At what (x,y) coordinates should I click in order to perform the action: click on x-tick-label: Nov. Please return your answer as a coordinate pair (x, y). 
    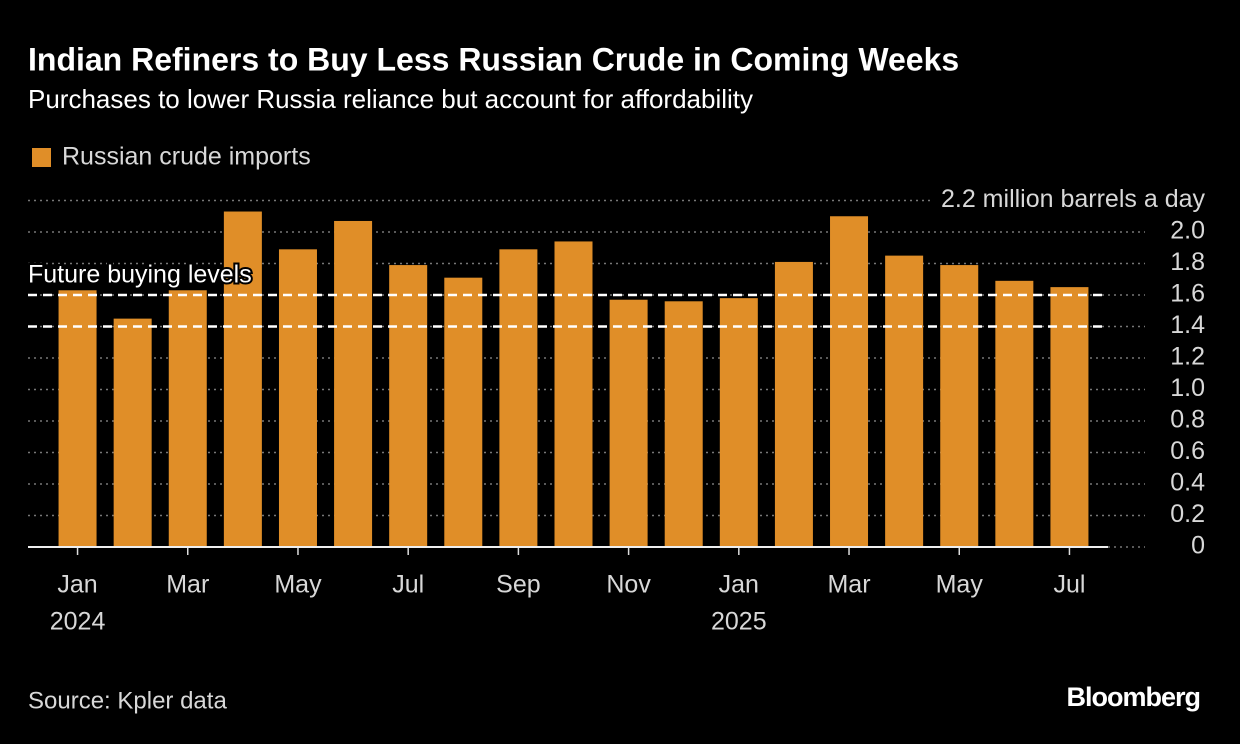
    Looking at the image, I should click on (628, 585).